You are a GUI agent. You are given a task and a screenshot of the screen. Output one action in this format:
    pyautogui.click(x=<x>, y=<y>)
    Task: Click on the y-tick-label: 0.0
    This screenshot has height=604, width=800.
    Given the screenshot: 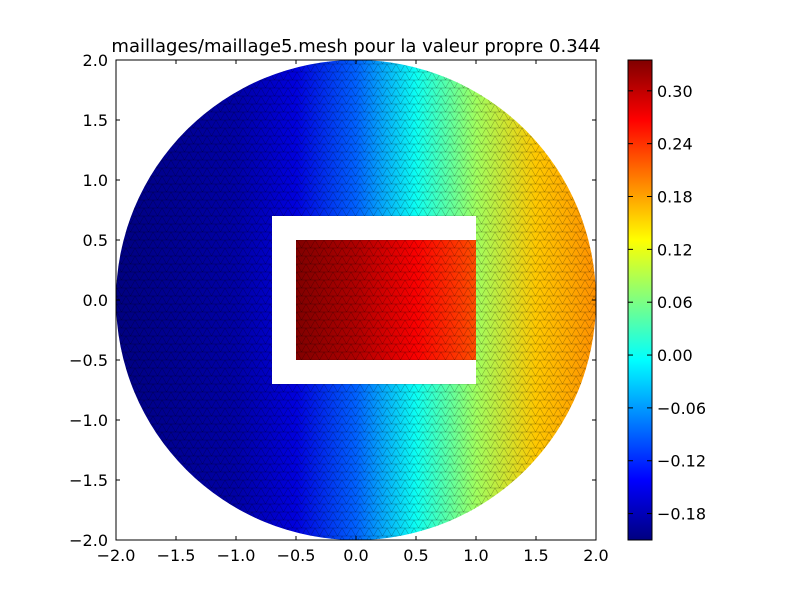 What is the action you would take?
    pyautogui.click(x=95, y=300)
    